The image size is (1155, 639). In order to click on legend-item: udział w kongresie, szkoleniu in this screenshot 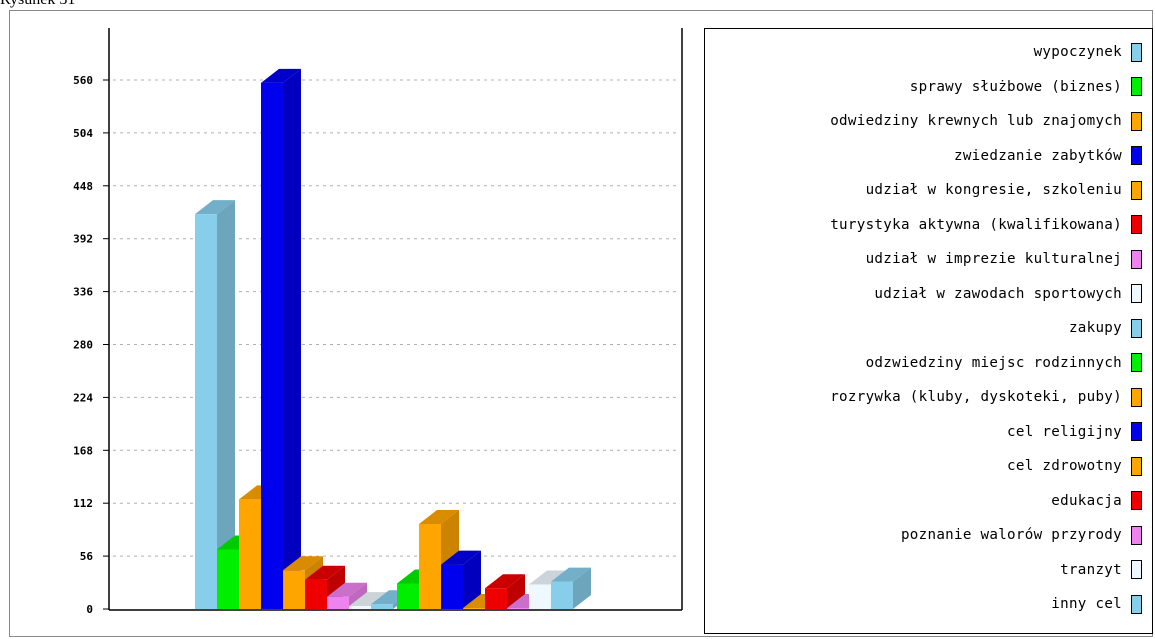, I will do `click(1004, 190)`.